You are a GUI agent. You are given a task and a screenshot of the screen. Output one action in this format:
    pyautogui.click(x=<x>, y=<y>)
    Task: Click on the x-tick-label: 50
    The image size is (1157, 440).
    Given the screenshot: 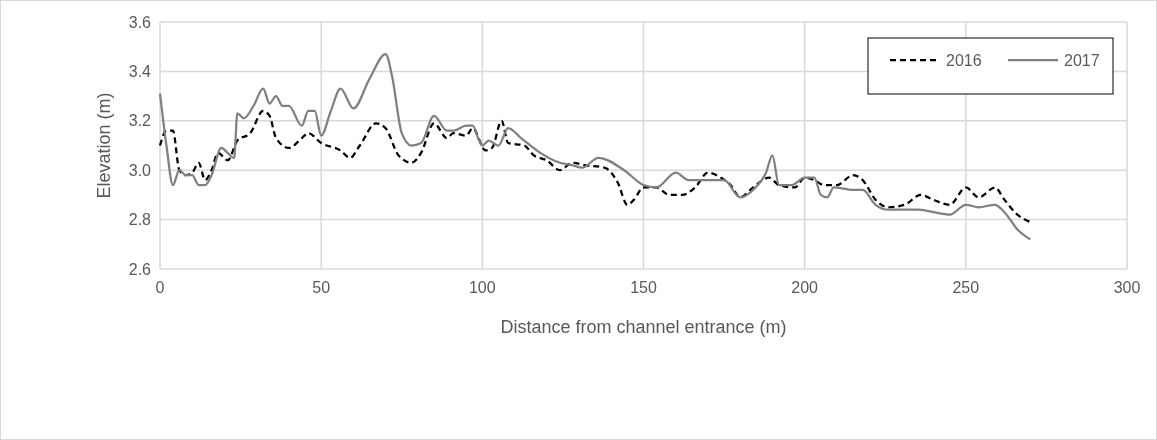 What is the action you would take?
    pyautogui.click(x=321, y=287)
    